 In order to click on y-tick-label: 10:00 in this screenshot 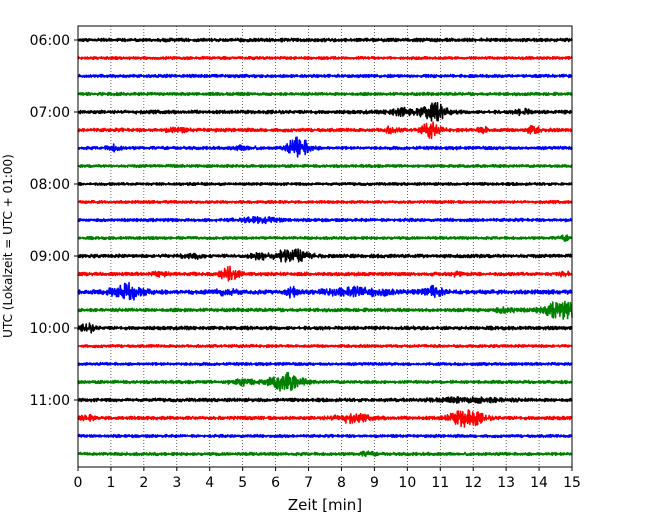, I will do `click(50, 329)`.